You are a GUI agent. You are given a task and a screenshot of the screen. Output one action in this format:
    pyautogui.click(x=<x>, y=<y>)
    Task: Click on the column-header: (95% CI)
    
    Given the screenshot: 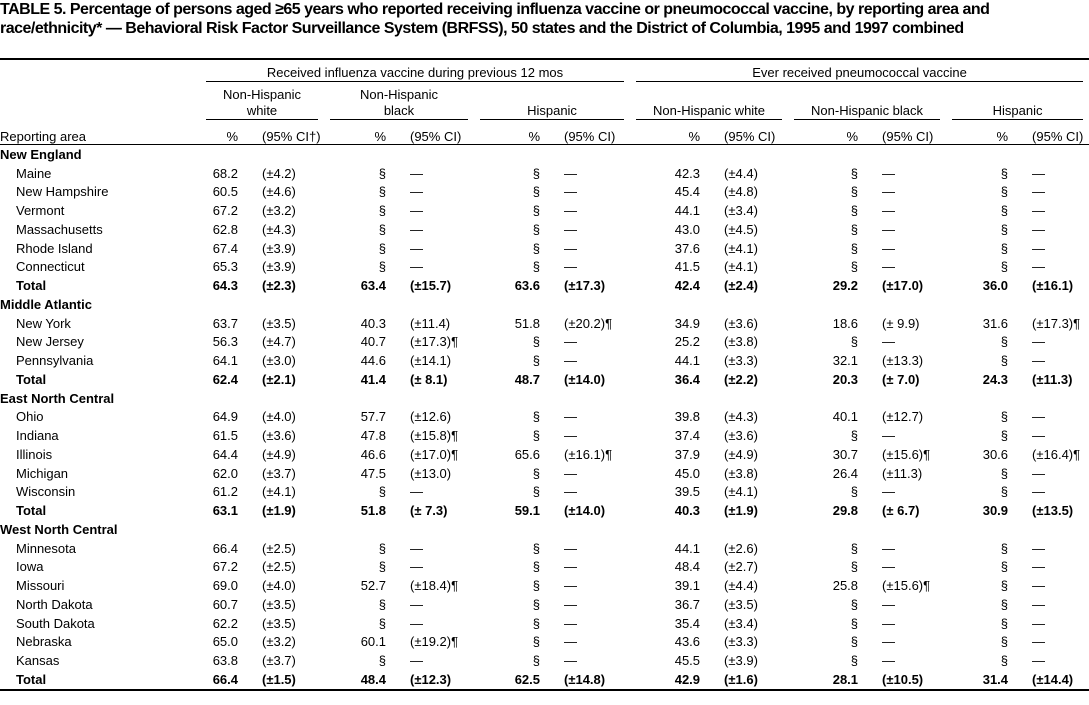 What is the action you would take?
    pyautogui.click(x=435, y=132)
    